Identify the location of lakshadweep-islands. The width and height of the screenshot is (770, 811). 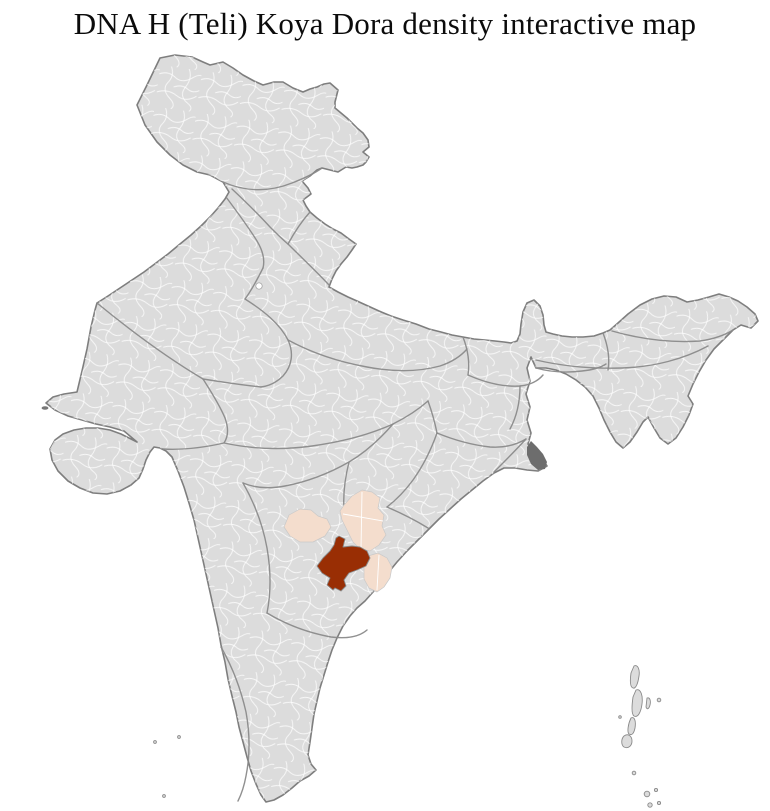
(167, 766).